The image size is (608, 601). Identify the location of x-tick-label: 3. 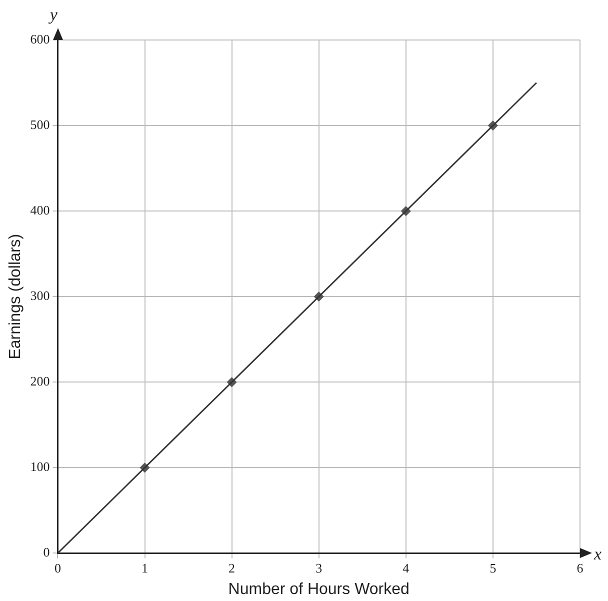
(319, 568).